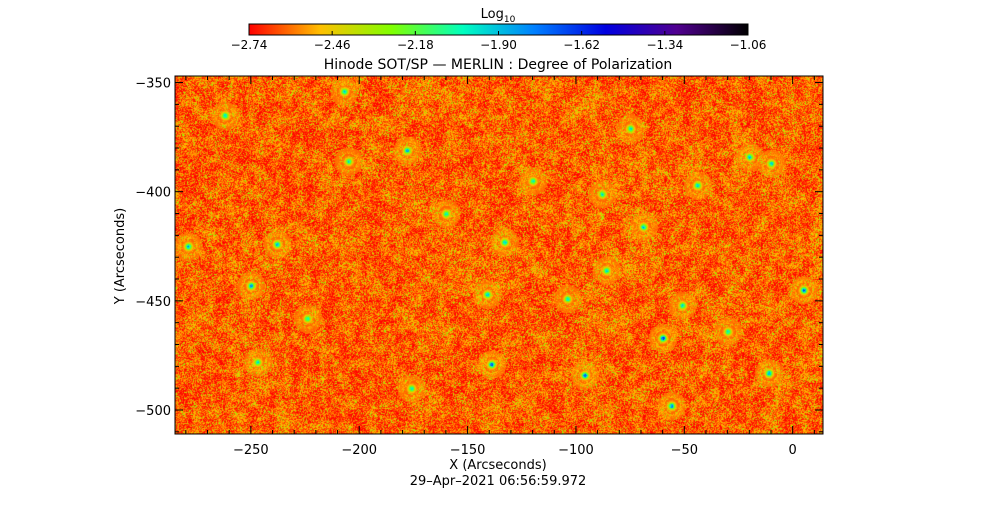  I want to click on x-tick-label: −50, so click(684, 450).